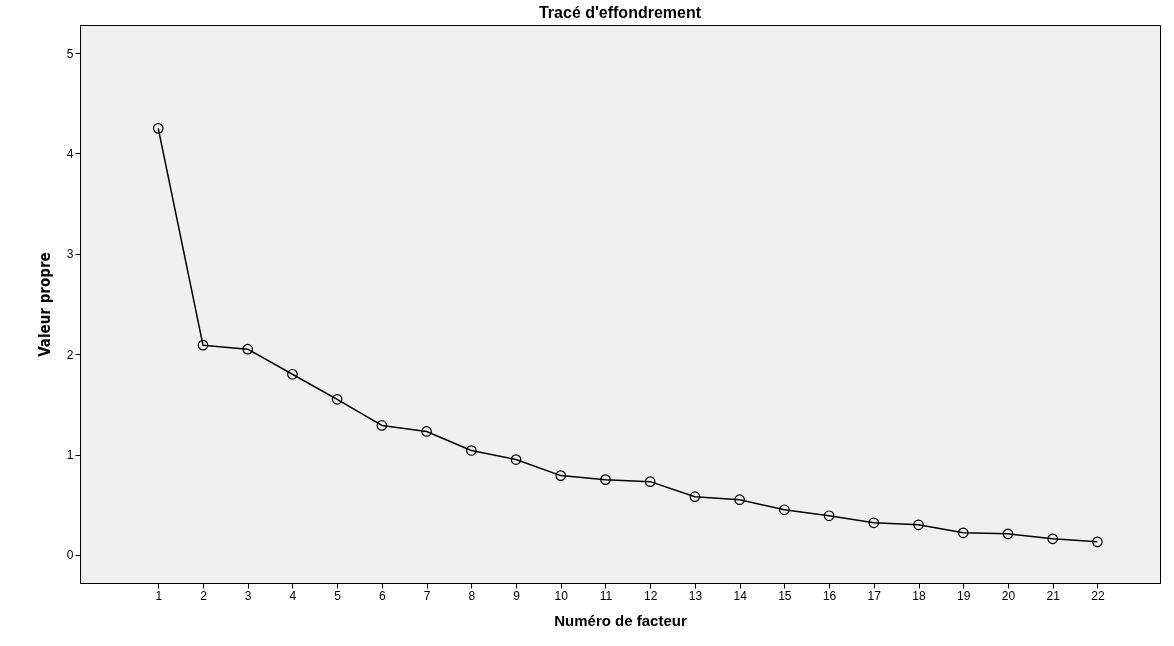  I want to click on x-tick-label: 4, so click(293, 595).